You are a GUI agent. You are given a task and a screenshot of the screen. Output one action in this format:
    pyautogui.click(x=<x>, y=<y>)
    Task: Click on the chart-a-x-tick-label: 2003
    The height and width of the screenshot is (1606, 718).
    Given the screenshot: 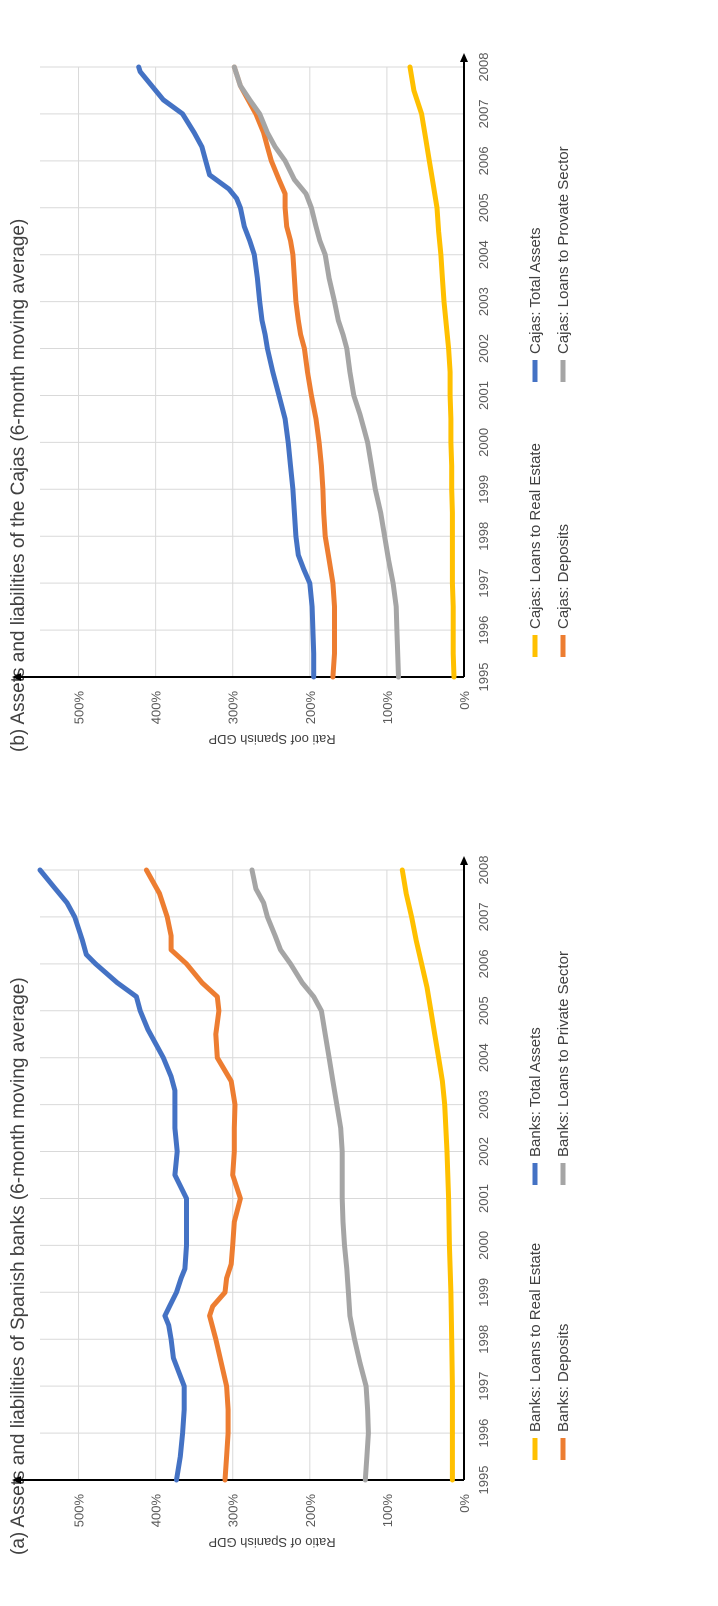 What is the action you would take?
    pyautogui.click(x=483, y=1104)
    